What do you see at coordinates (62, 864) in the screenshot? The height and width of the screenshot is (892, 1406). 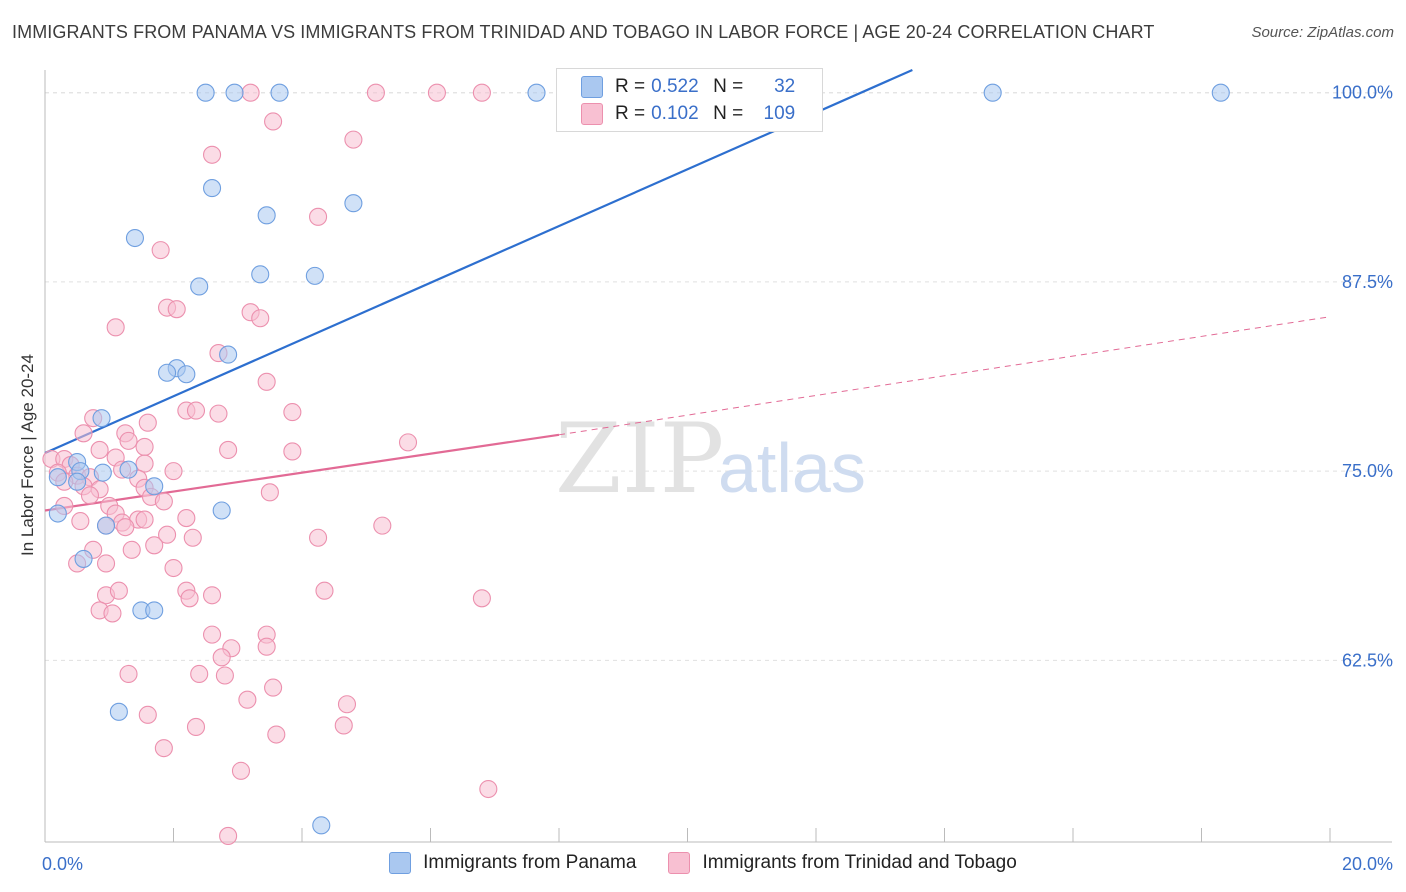 I see `x-tick-label: 0.0%` at bounding box center [62, 864].